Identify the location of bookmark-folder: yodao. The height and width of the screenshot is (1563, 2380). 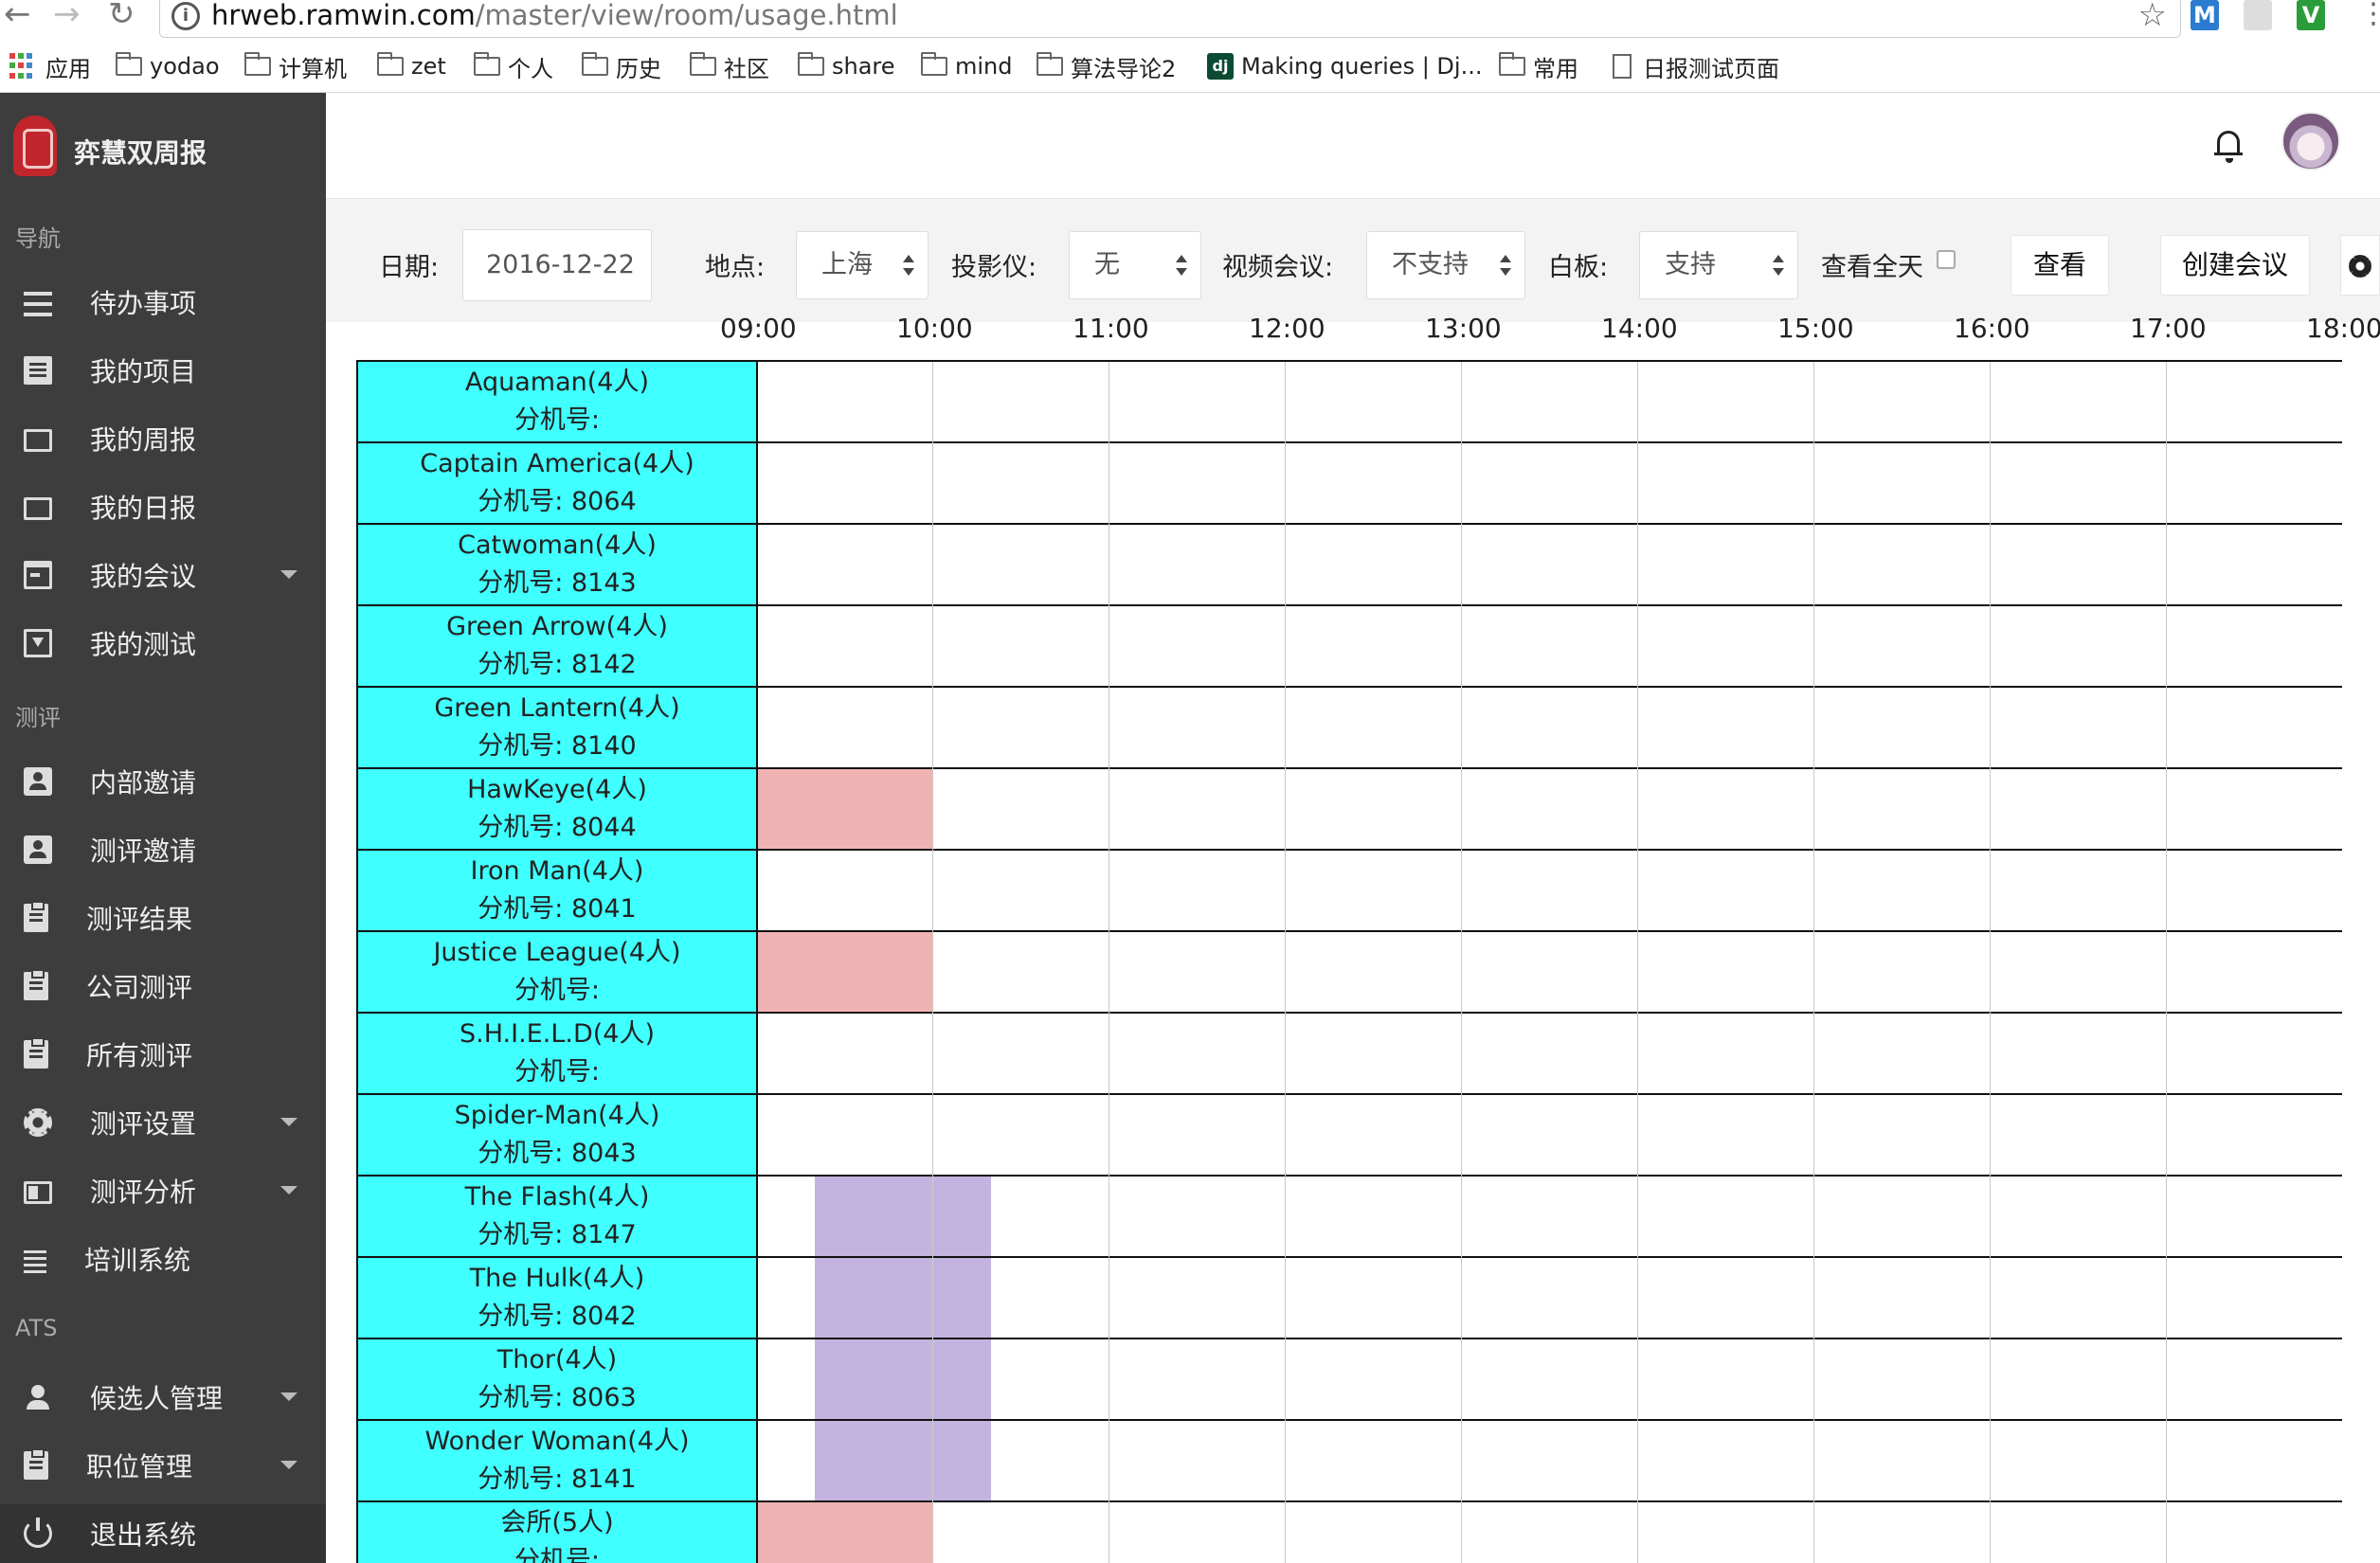
(168, 66).